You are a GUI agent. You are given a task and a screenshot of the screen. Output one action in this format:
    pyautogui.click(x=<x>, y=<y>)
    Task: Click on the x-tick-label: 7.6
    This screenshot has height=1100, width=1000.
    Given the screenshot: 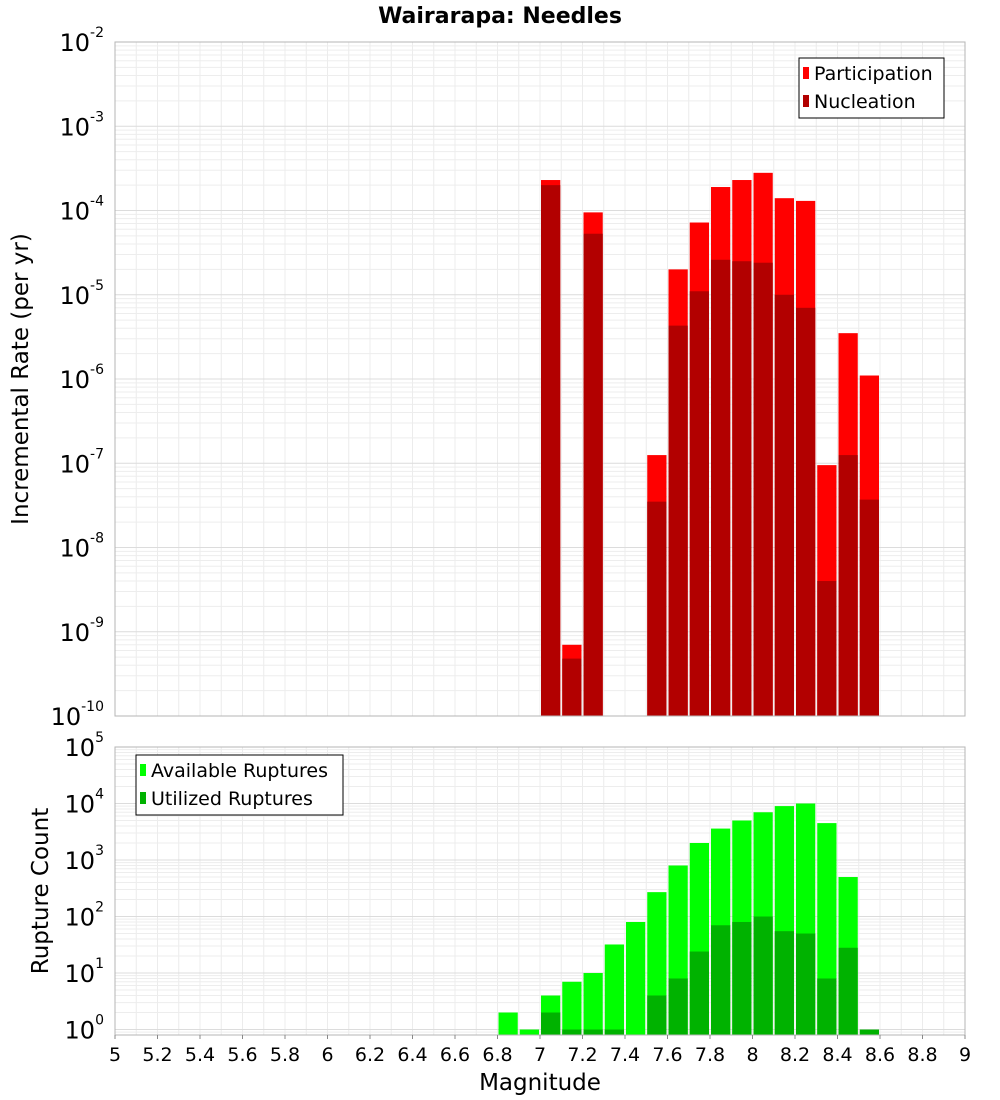 What is the action you would take?
    pyautogui.click(x=667, y=1055)
    